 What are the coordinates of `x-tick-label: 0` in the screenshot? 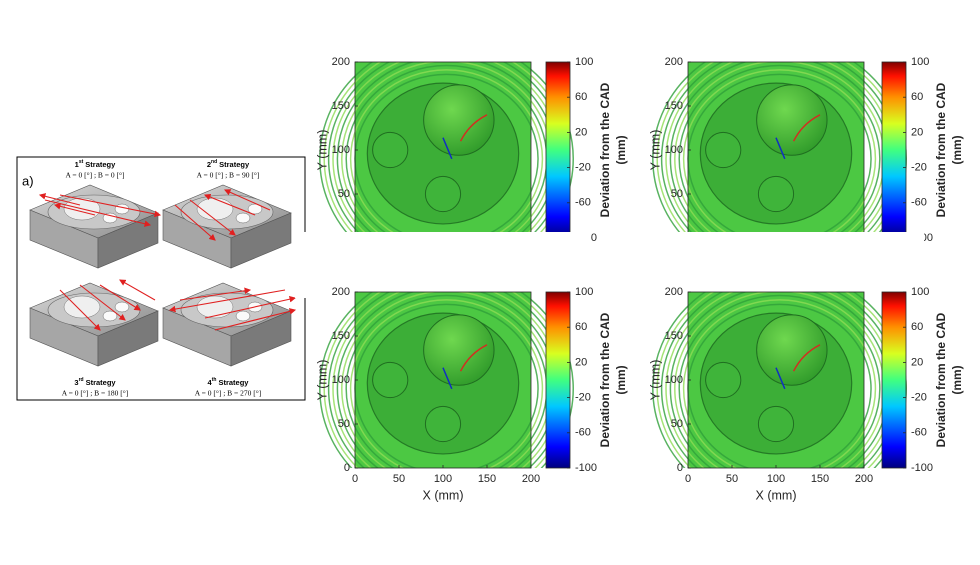 It's located at (355, 479).